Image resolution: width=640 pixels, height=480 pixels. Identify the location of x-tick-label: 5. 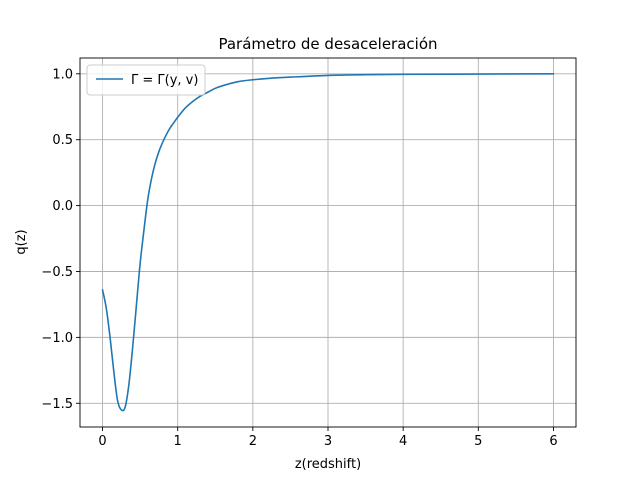
(478, 441).